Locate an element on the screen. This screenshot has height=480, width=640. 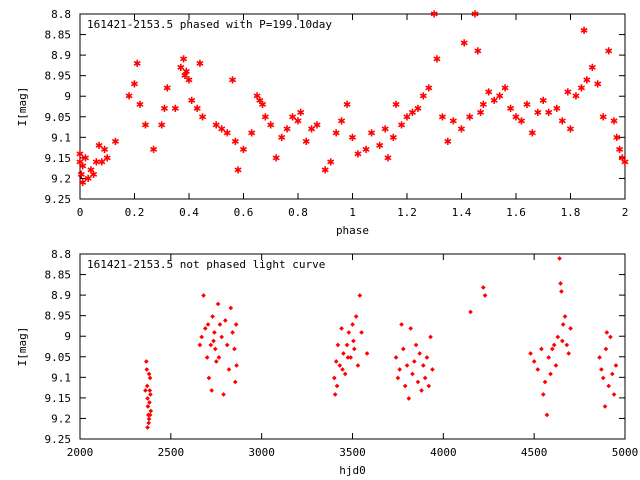
x-tick-label: 4000 is located at coordinates (443, 452).